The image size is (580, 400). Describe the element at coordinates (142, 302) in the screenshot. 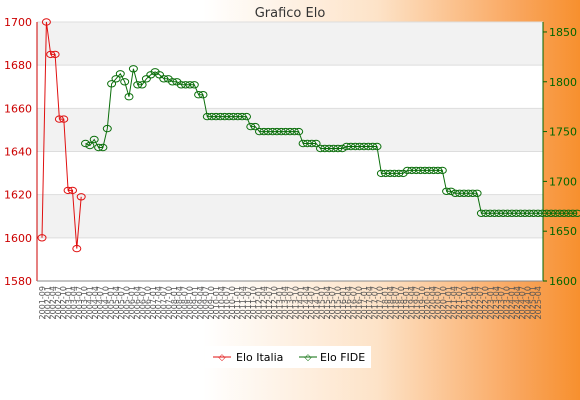

I see `x-tick-label: 2006-07` at that location.